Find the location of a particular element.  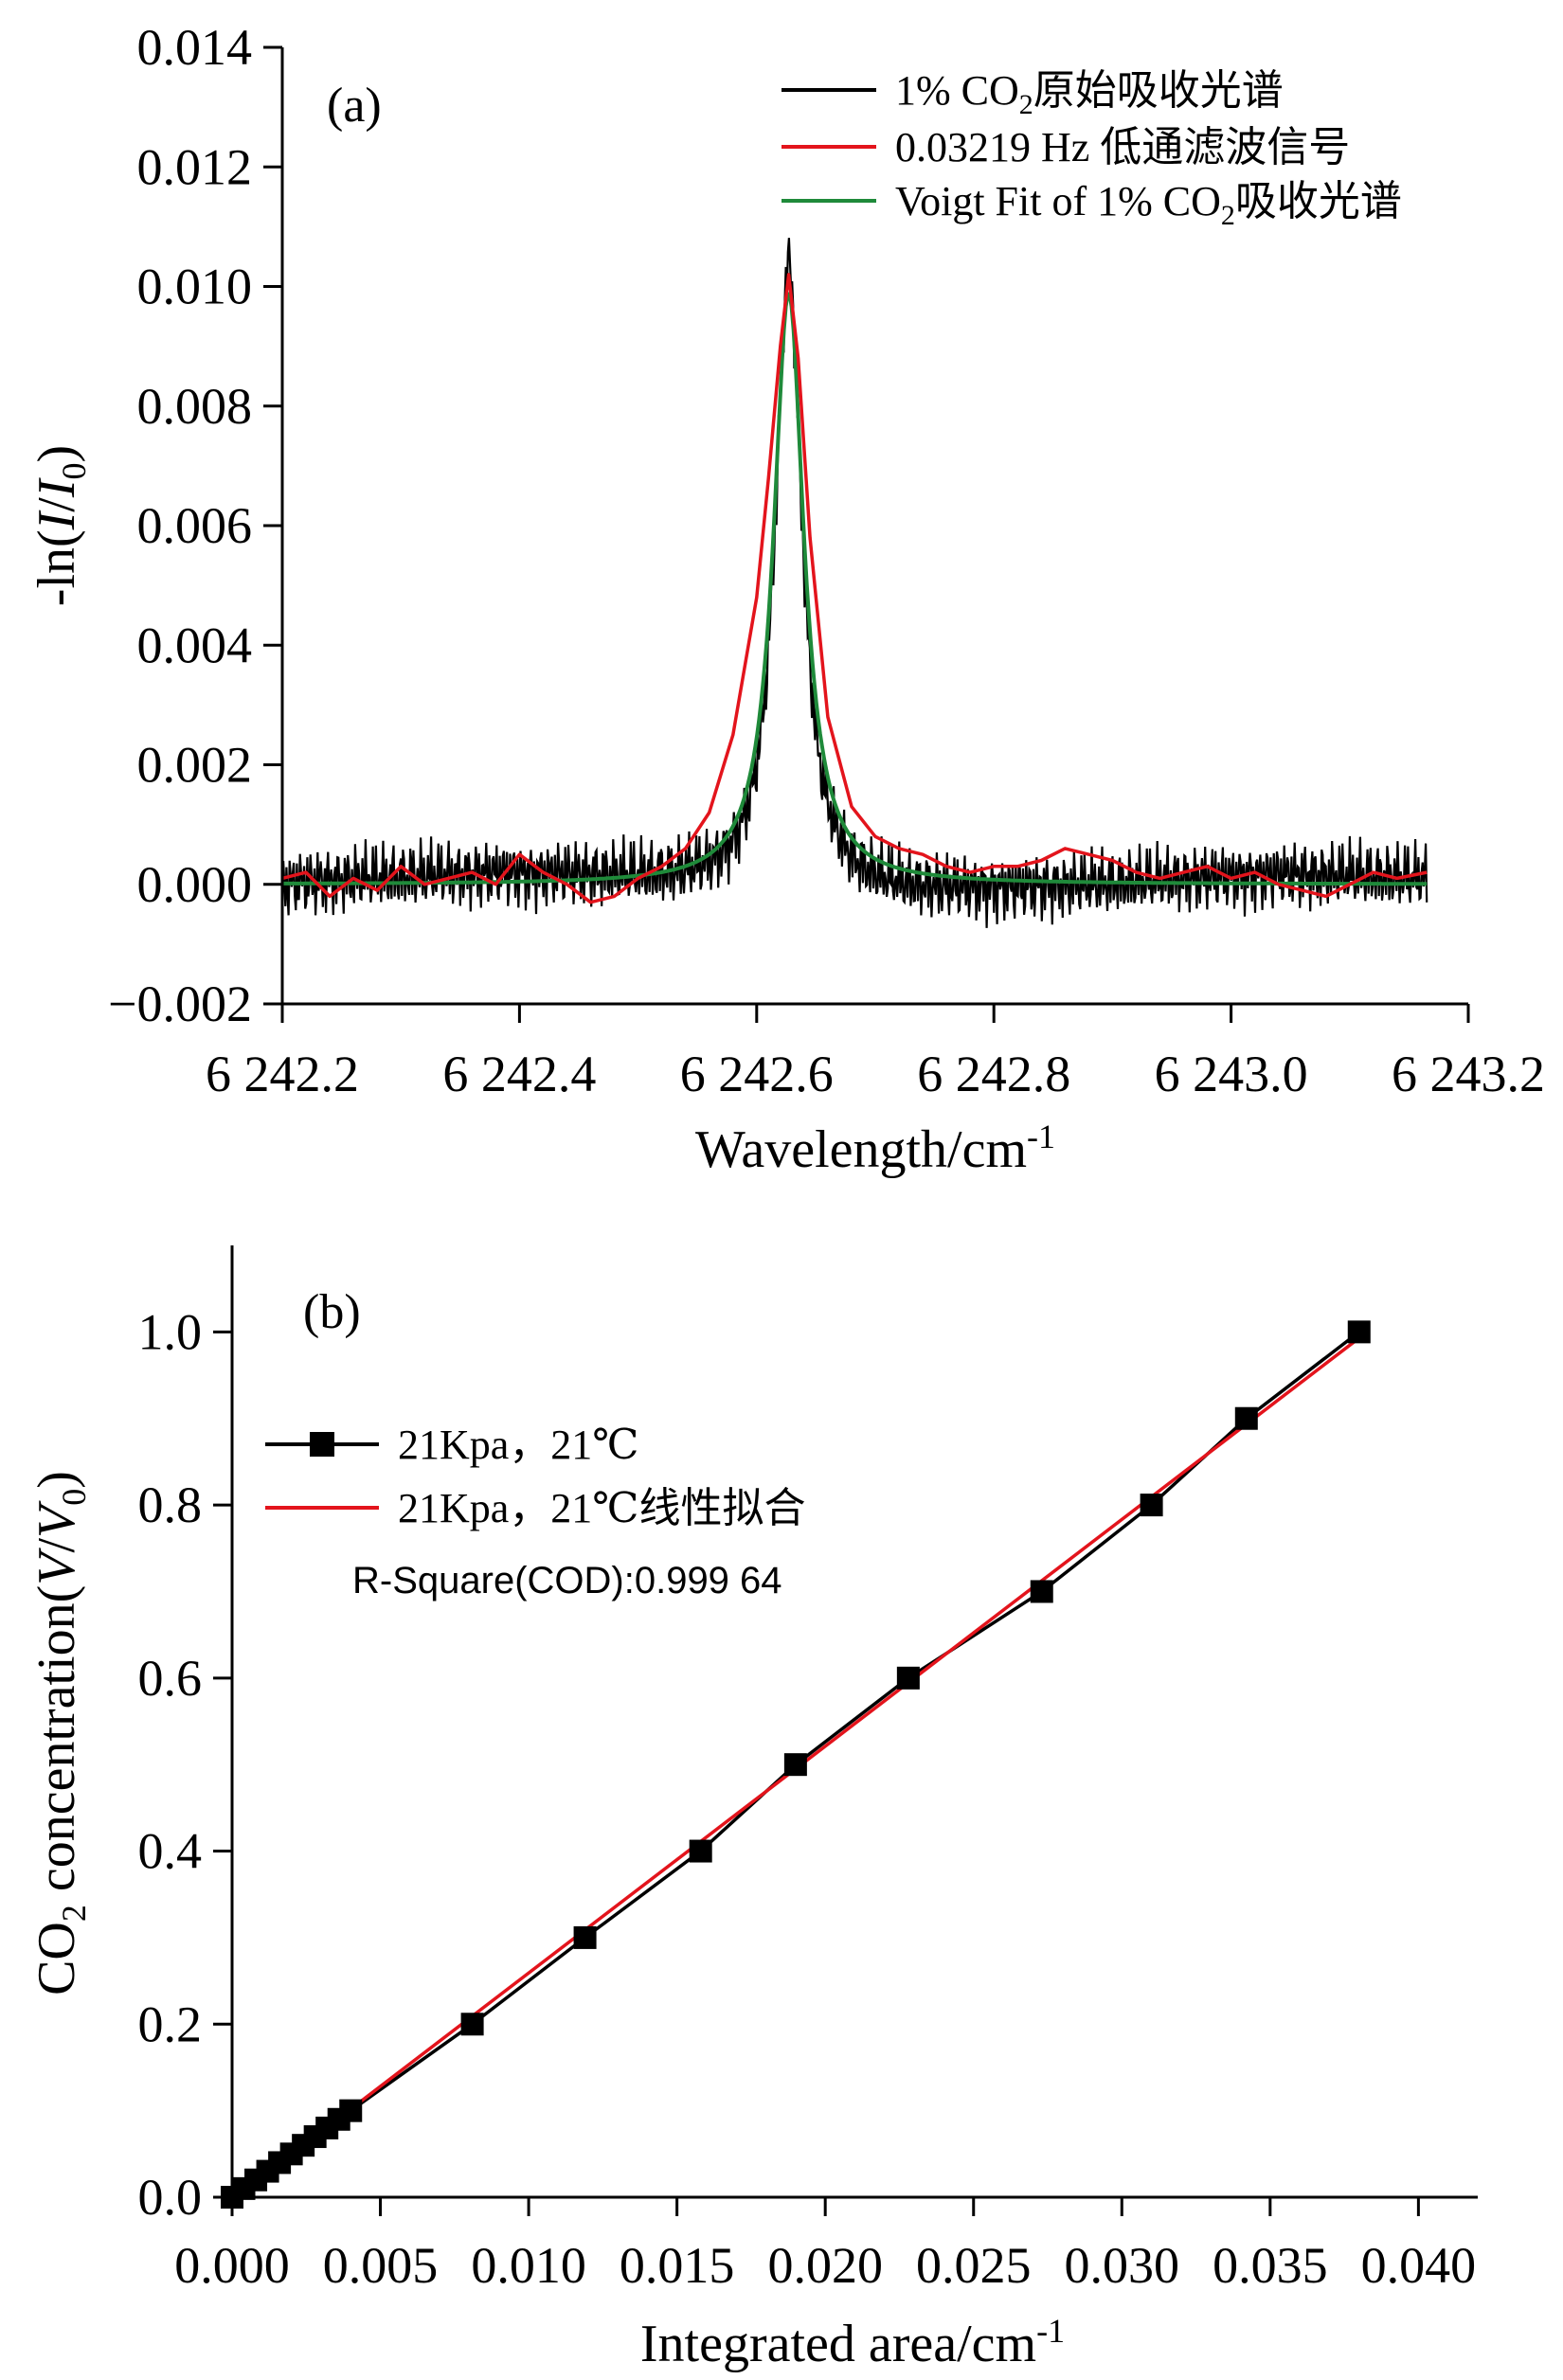

panel-b-y-tick-label: 0.2 is located at coordinates (170, 2023).